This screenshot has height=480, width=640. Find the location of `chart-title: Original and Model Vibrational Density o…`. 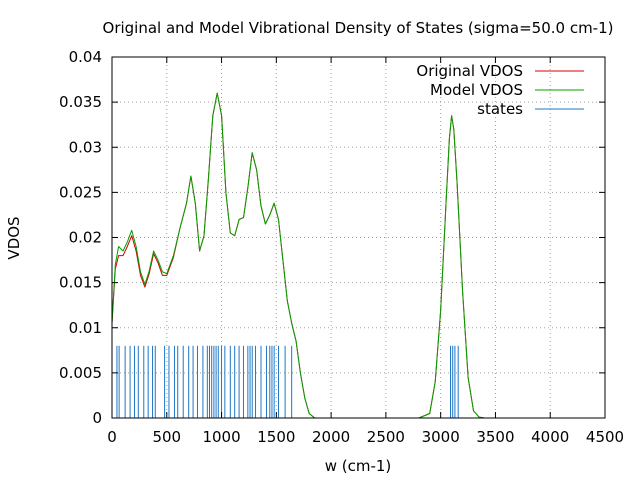

chart-title: Original and Model Vibrational Density o… is located at coordinates (358, 28).